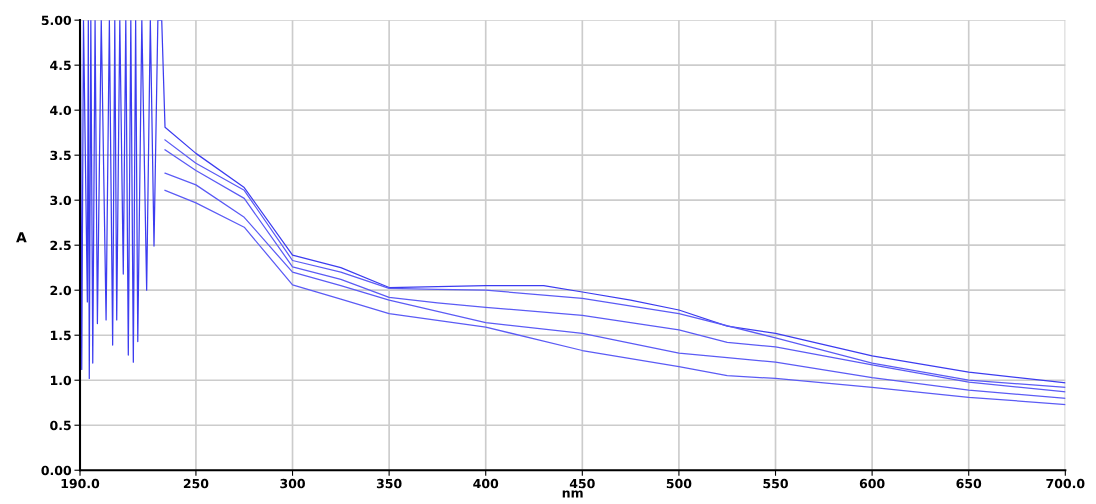  What do you see at coordinates (679, 483) in the screenshot?
I see `x-tick-label: 500` at bounding box center [679, 483].